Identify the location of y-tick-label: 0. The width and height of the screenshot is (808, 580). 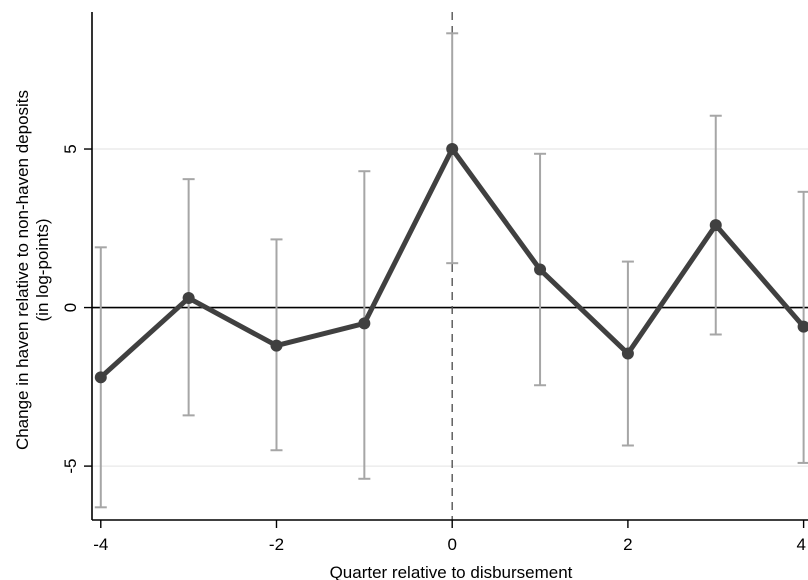
(70, 307).